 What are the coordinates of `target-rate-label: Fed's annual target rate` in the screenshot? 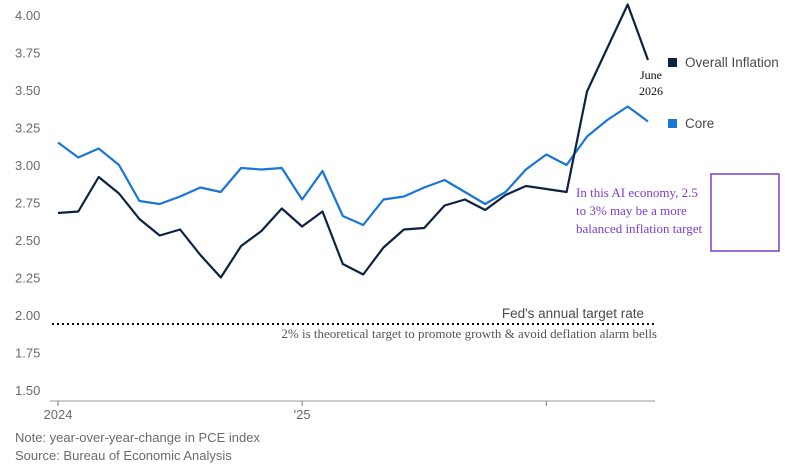 It's located at (573, 313).